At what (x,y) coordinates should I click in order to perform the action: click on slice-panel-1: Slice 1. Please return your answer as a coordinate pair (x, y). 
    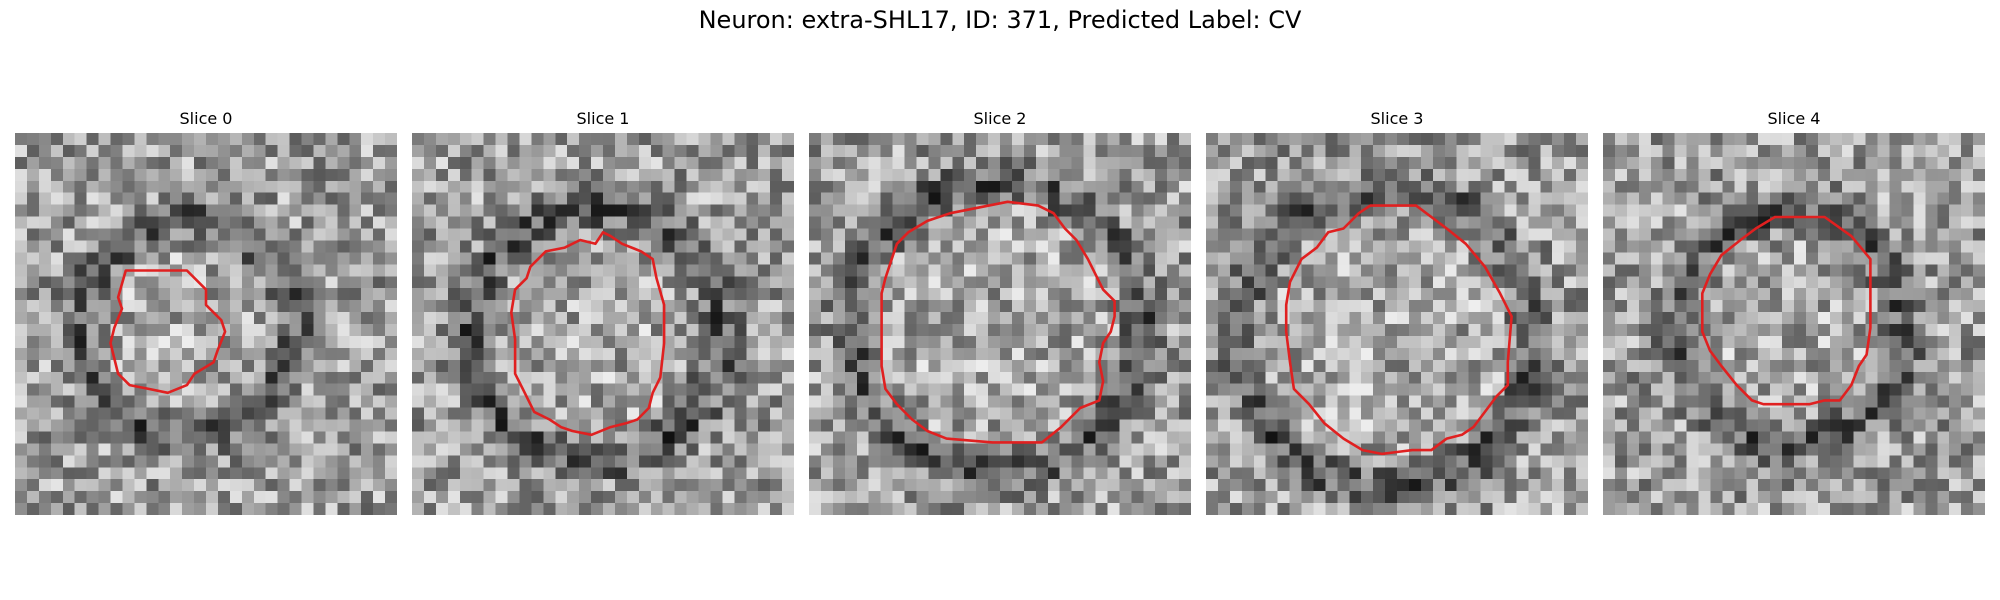
    Looking at the image, I should click on (603, 311).